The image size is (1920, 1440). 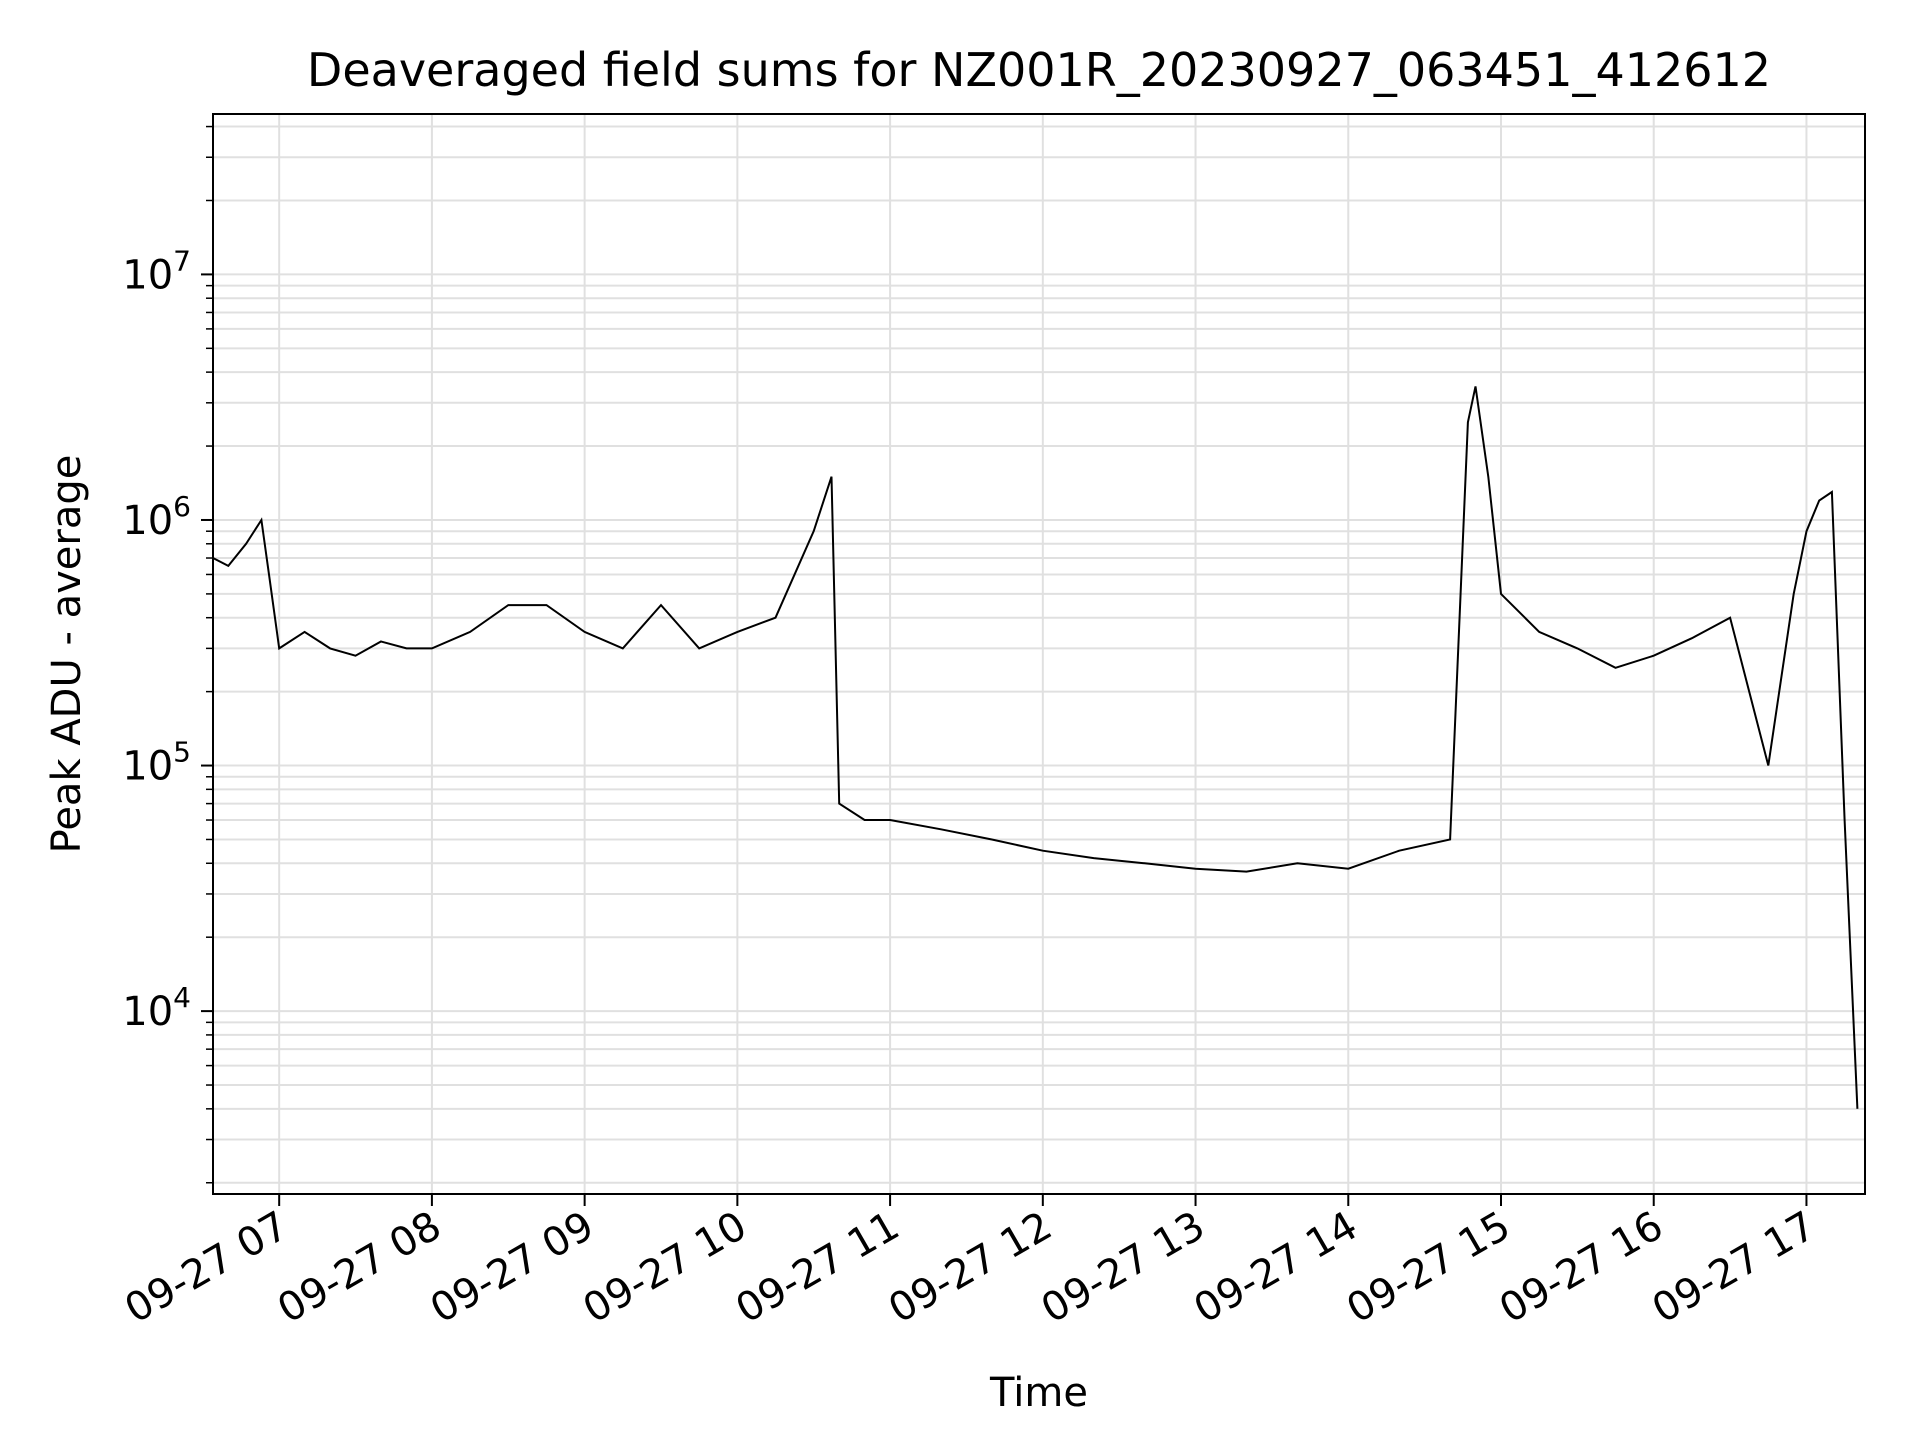 I want to click on x-tick-label: 09-27 14, so click(x=1276, y=1268).